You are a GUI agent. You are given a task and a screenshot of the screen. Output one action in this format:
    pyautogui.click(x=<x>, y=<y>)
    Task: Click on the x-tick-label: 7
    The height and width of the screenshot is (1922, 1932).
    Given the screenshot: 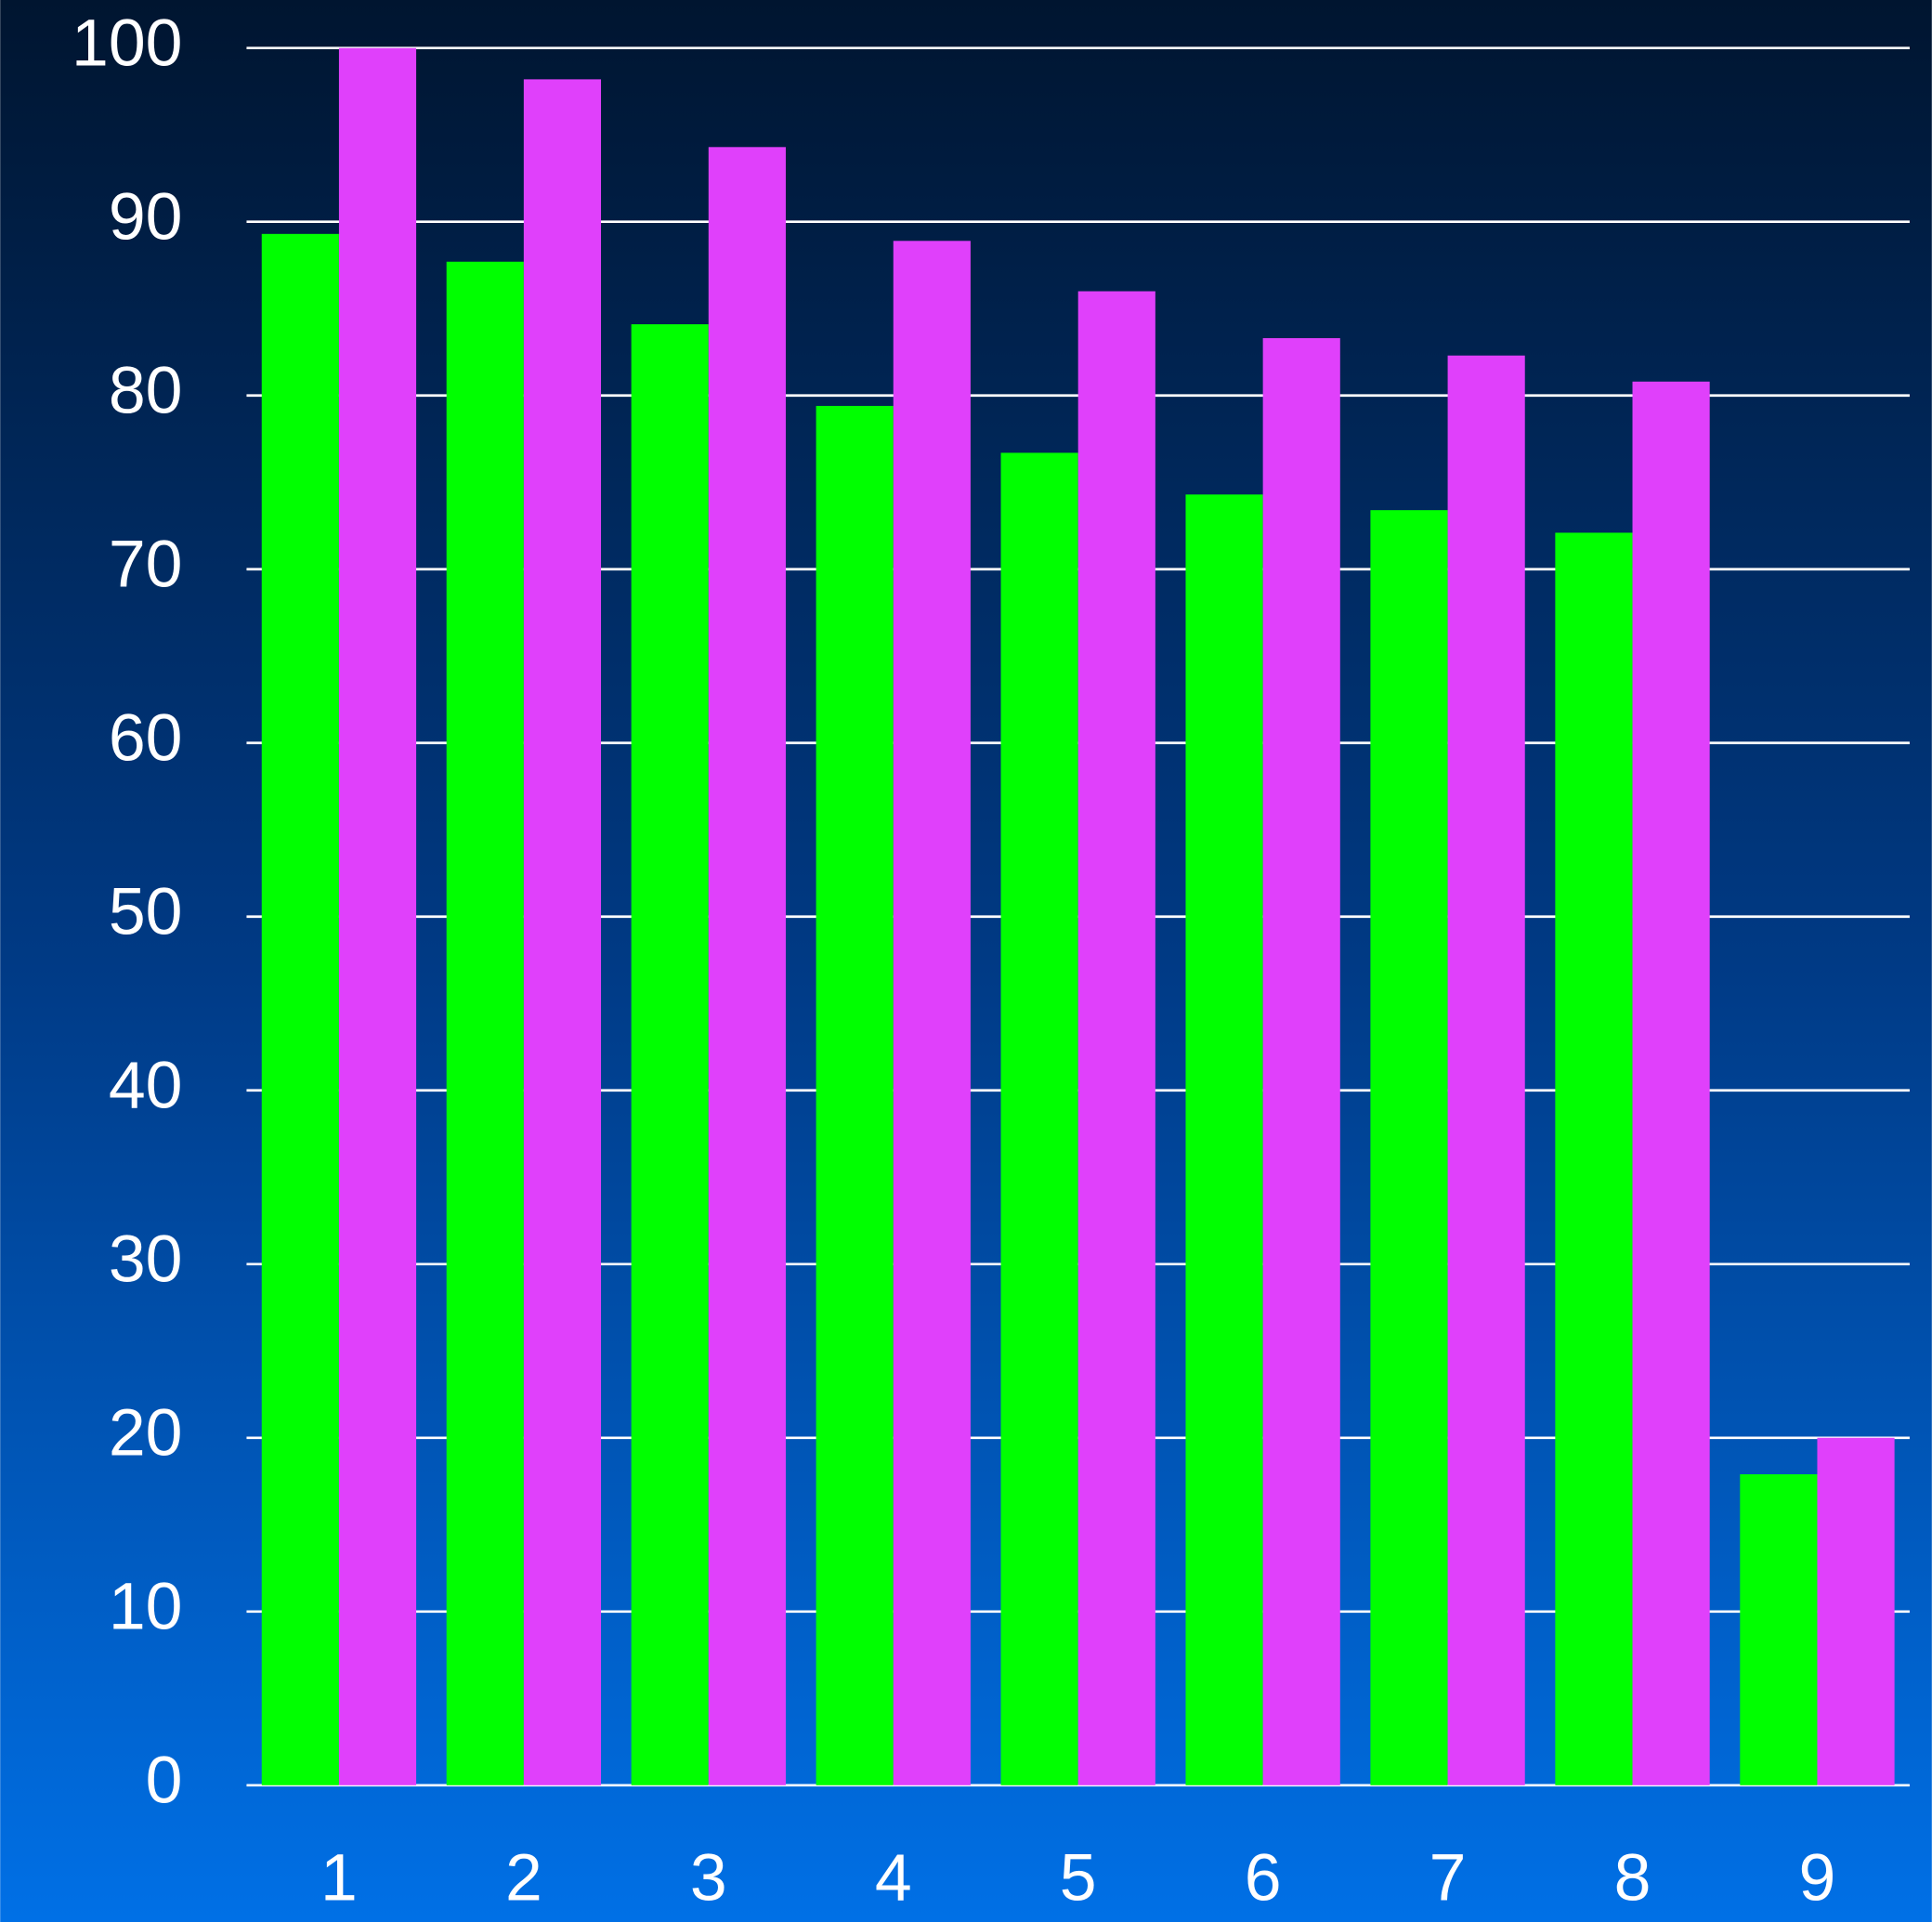 What is the action you would take?
    pyautogui.click(x=1448, y=1877)
    